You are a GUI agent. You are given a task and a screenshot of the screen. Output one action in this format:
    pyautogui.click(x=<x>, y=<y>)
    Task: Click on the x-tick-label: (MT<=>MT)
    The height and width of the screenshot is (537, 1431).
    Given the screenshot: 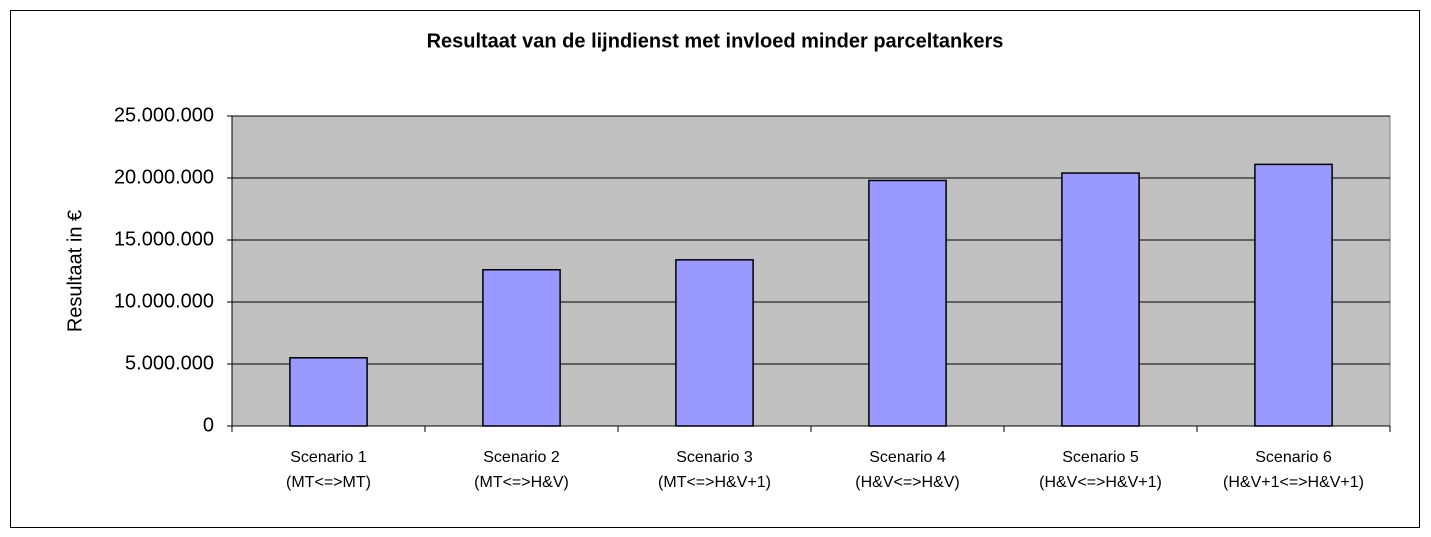 What is the action you would take?
    pyautogui.click(x=328, y=482)
    